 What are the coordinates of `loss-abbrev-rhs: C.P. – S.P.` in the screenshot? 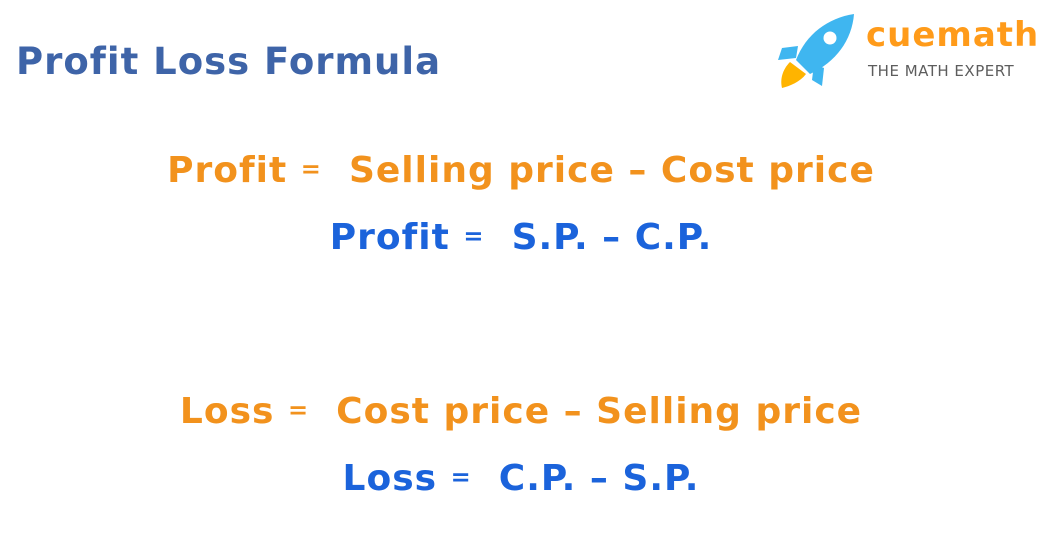 It's located at (599, 478).